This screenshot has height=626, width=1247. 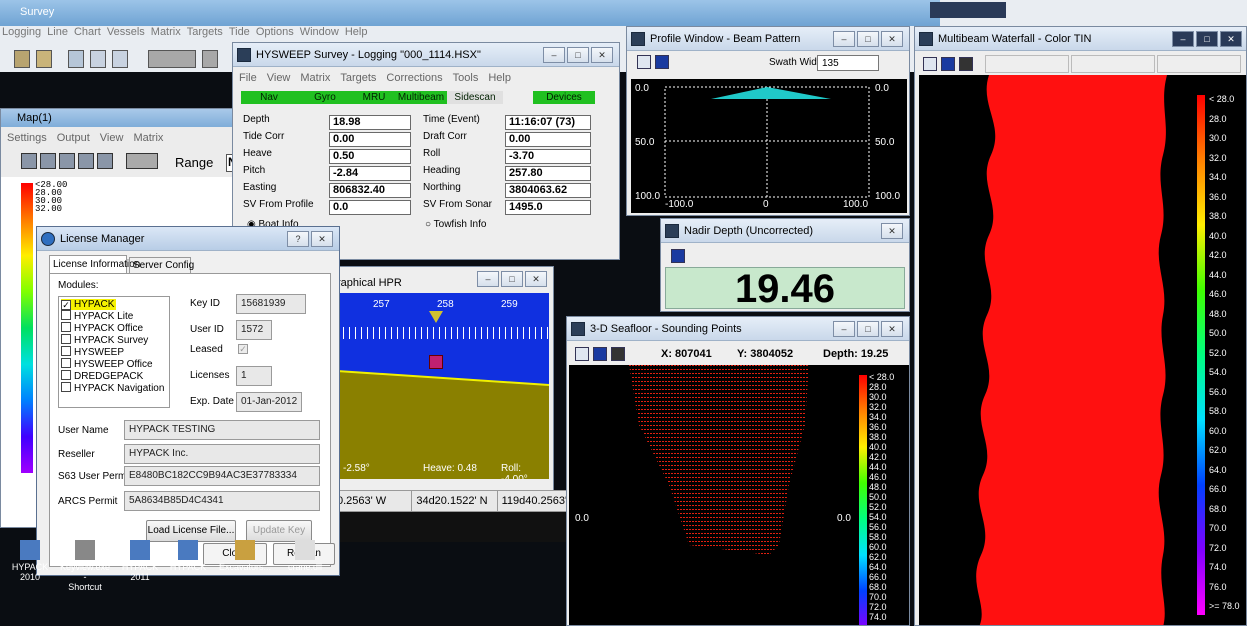 What do you see at coordinates (114, 376) in the screenshot?
I see `module-dredgepack: DREDGEPACK` at bounding box center [114, 376].